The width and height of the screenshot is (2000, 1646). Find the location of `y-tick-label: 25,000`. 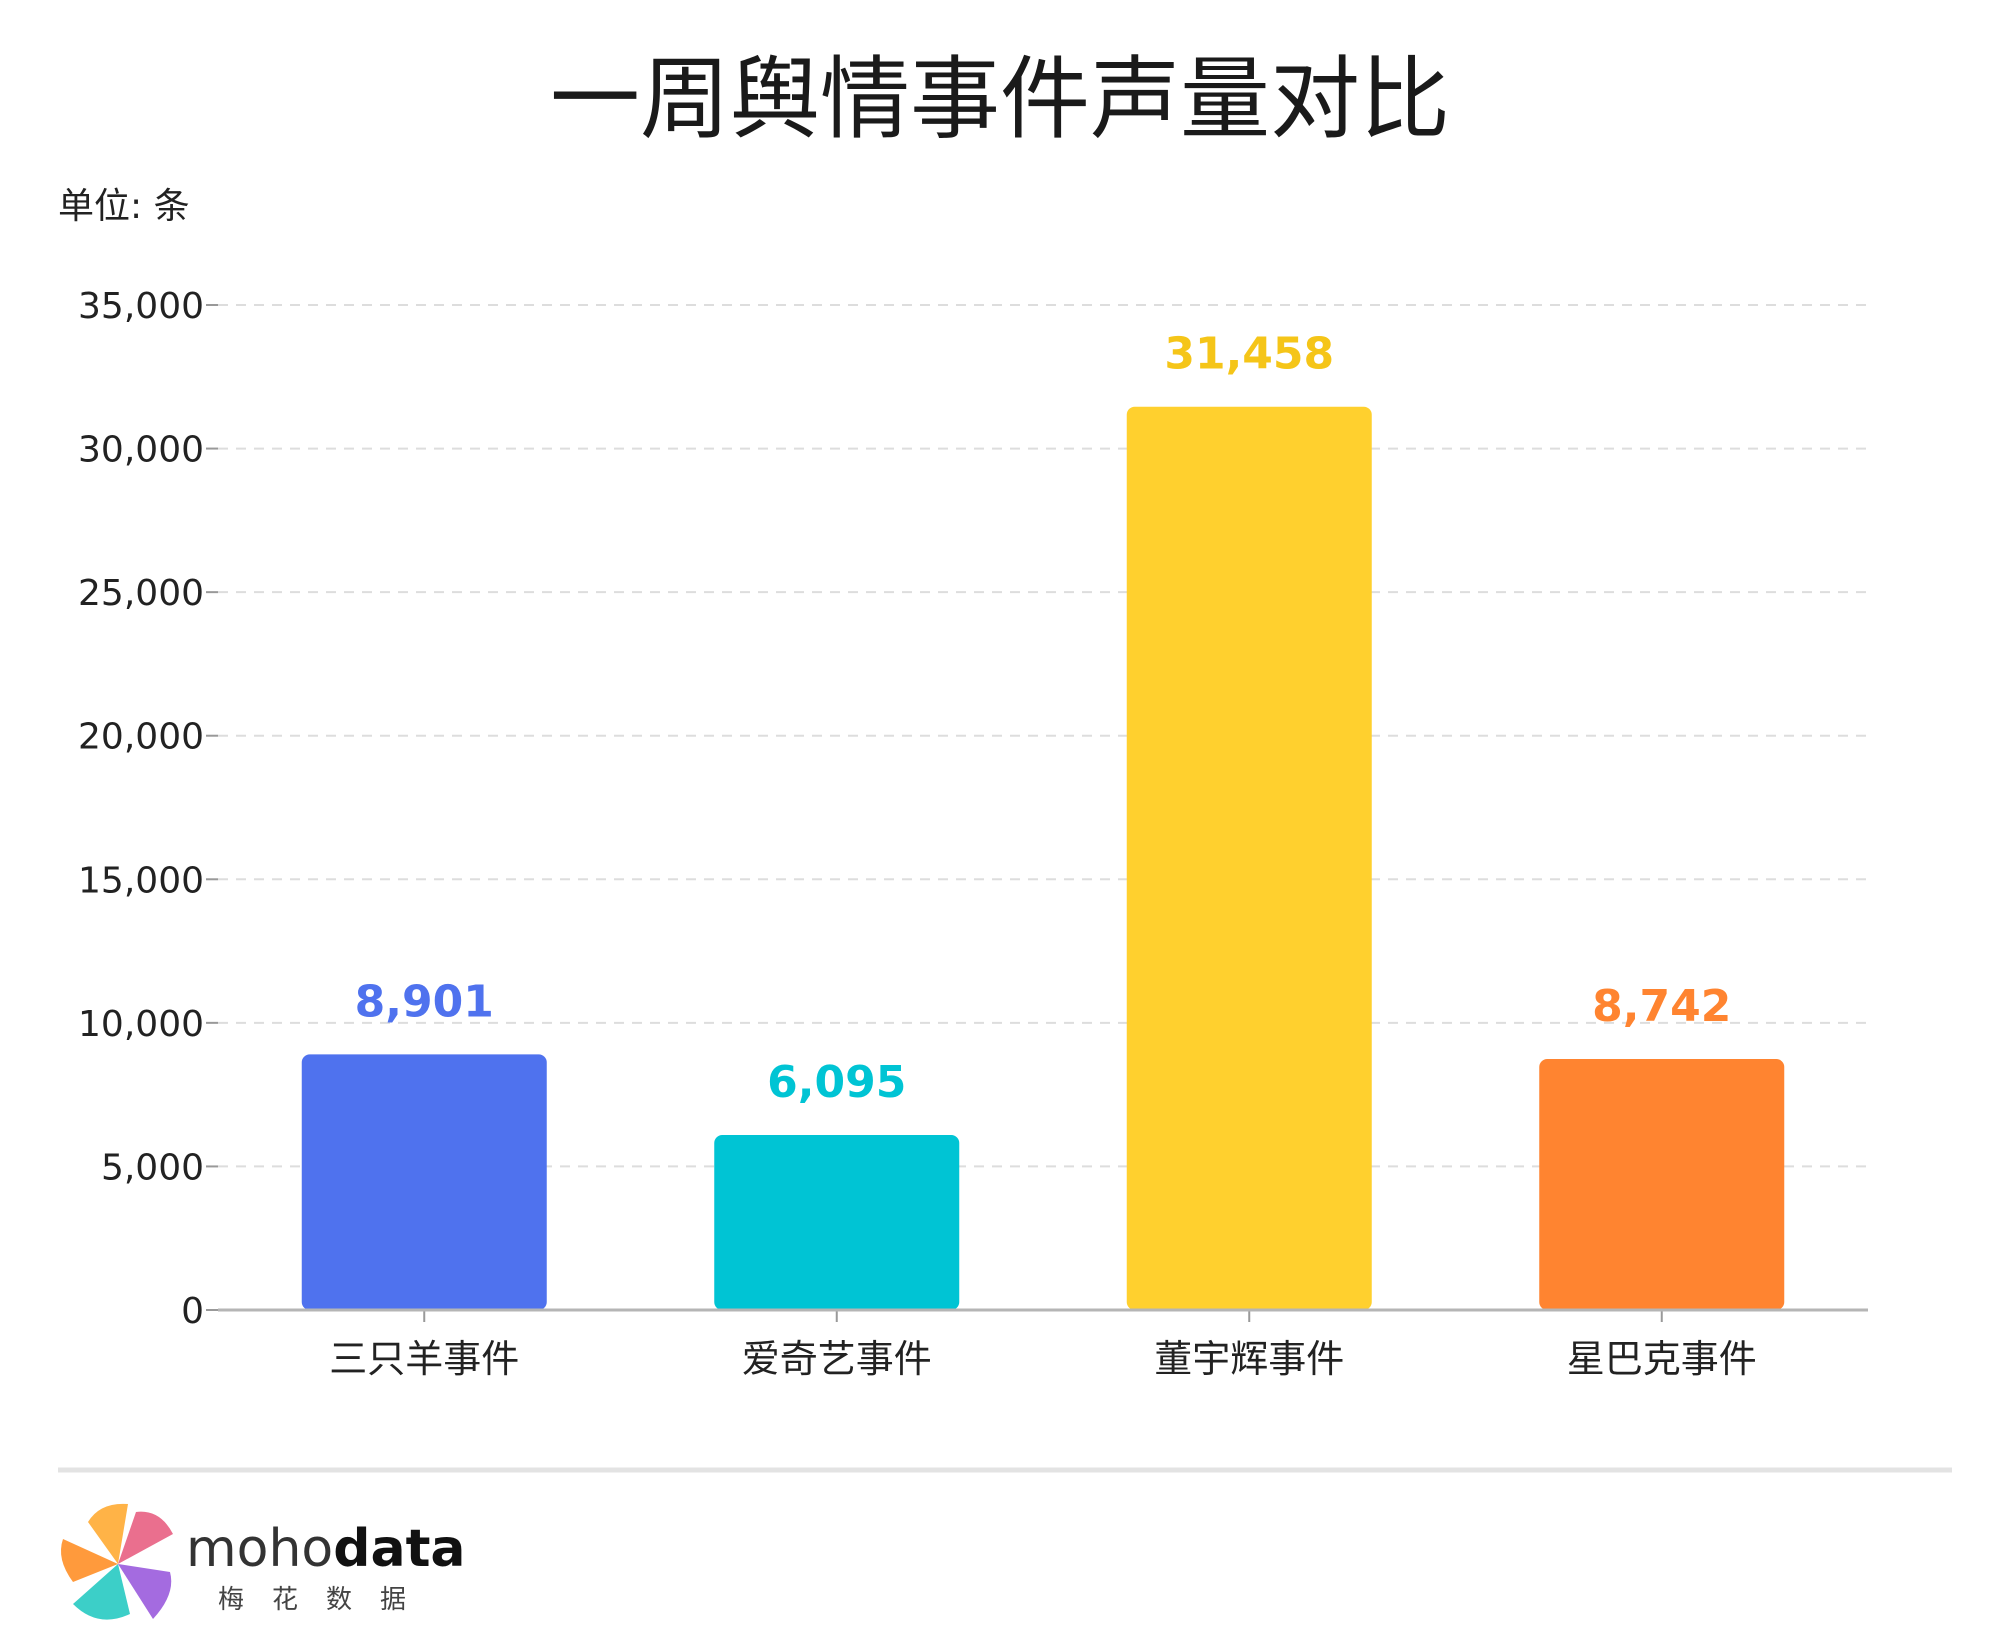

y-tick-label: 25,000 is located at coordinates (141, 593).